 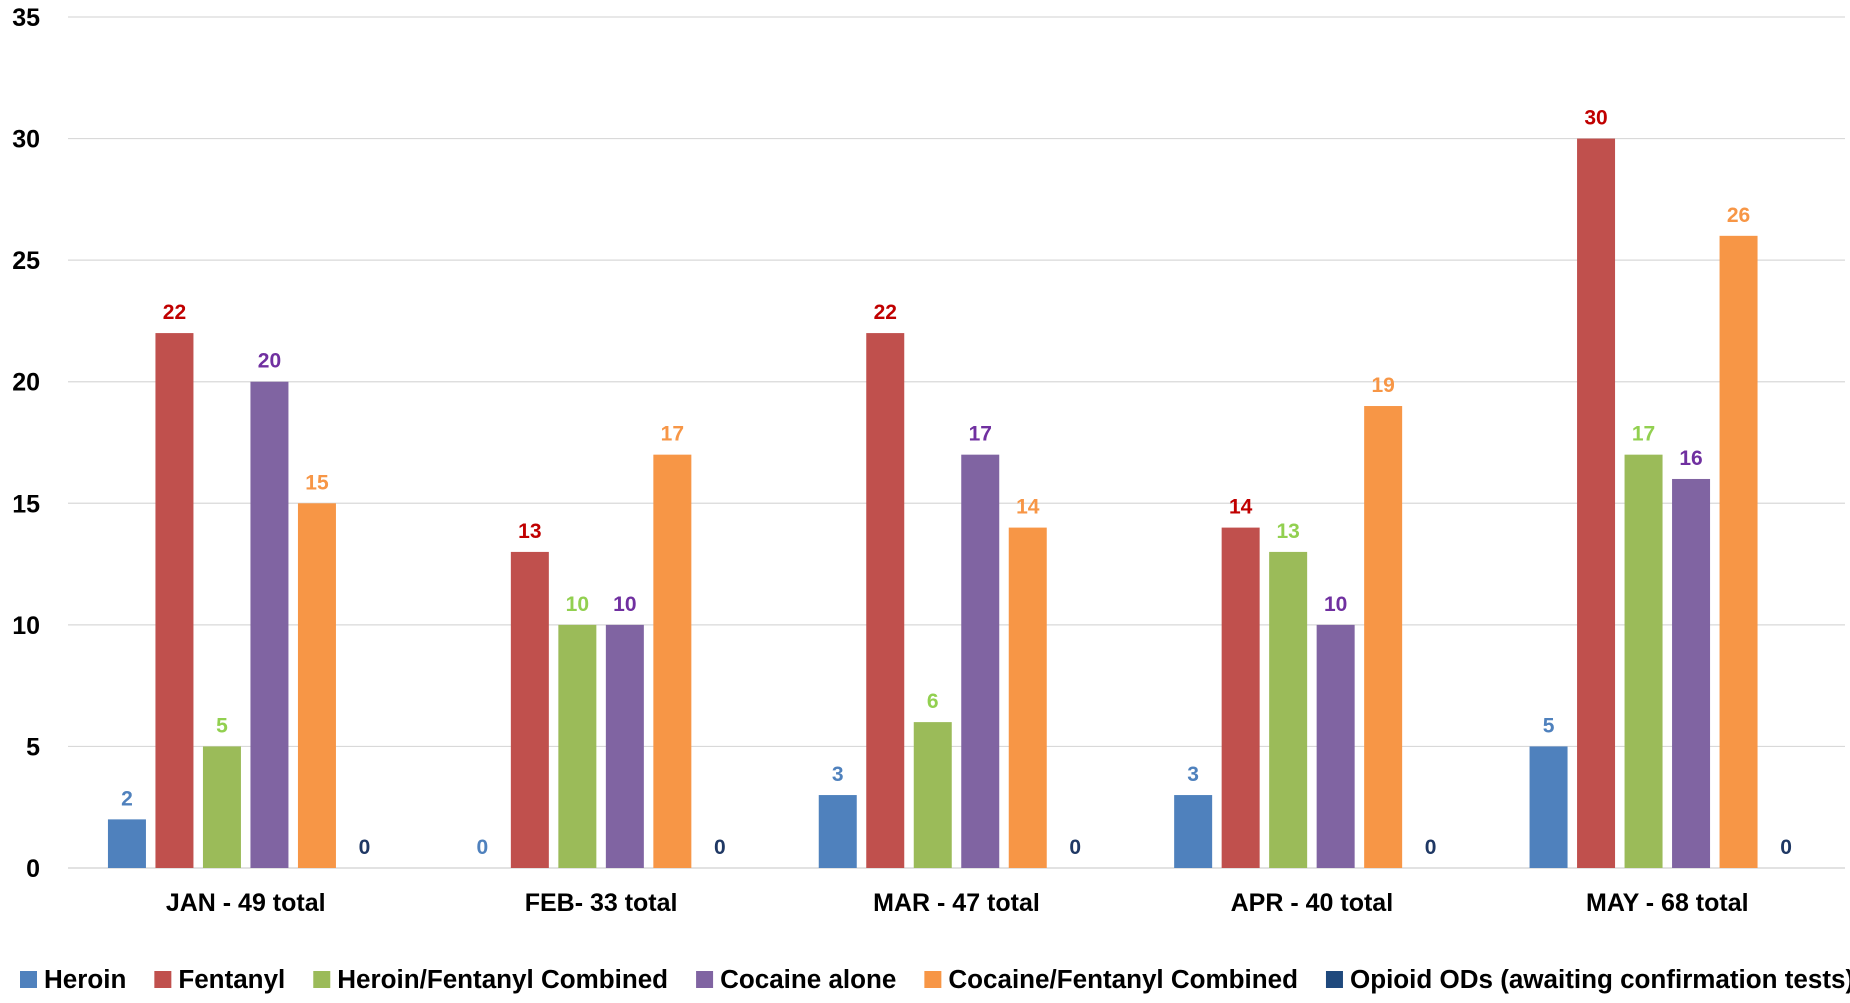 What do you see at coordinates (1312, 903) in the screenshot?
I see `x-category-label: APR - 40 total` at bounding box center [1312, 903].